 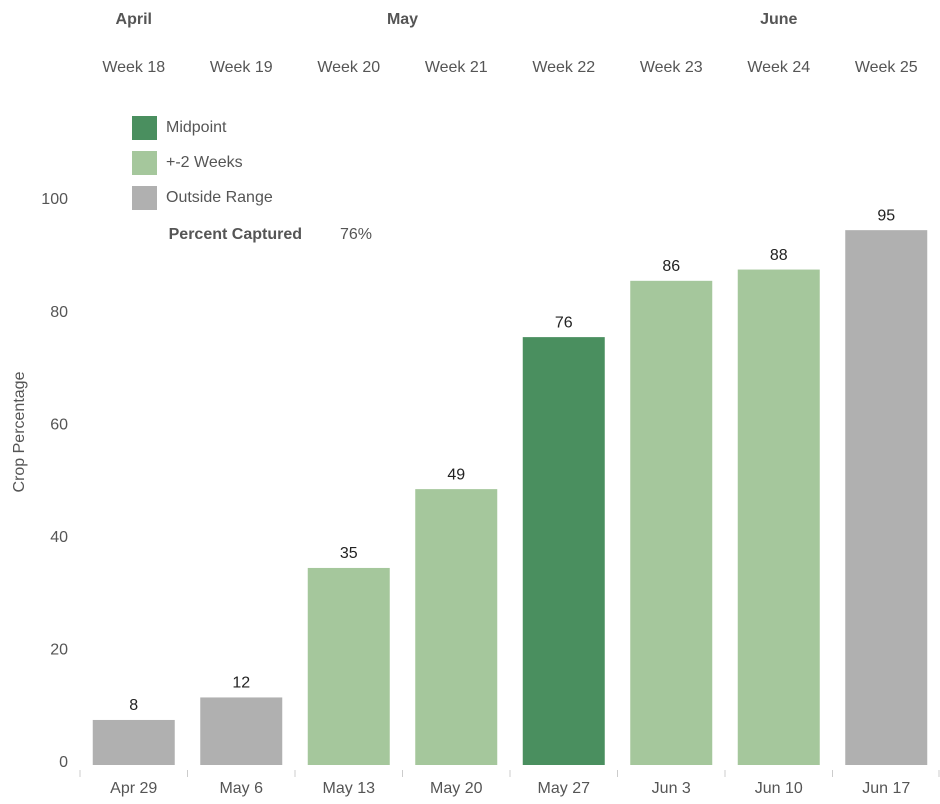 I want to click on week-label: Week 24, so click(x=778, y=67).